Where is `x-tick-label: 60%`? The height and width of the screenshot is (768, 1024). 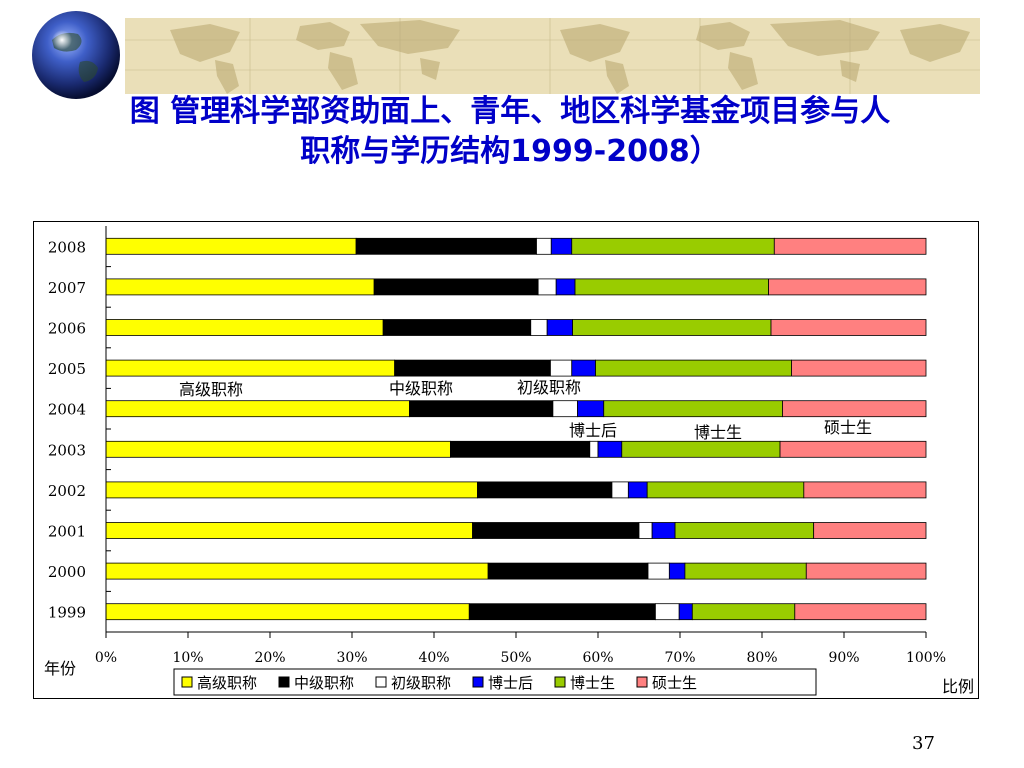
x-tick-label: 60% is located at coordinates (597, 658).